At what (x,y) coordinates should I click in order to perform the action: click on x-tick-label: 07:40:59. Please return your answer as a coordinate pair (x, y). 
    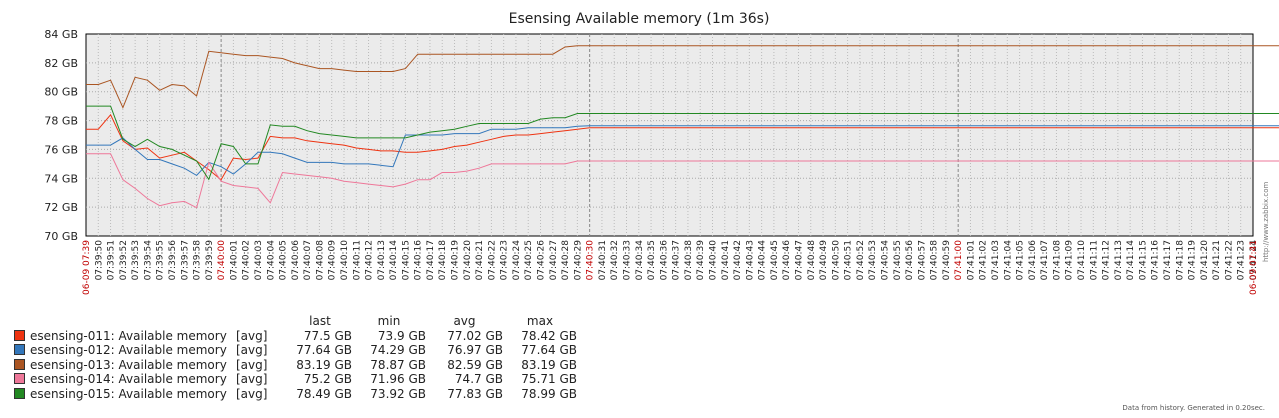
    Looking at the image, I should click on (947, 260).